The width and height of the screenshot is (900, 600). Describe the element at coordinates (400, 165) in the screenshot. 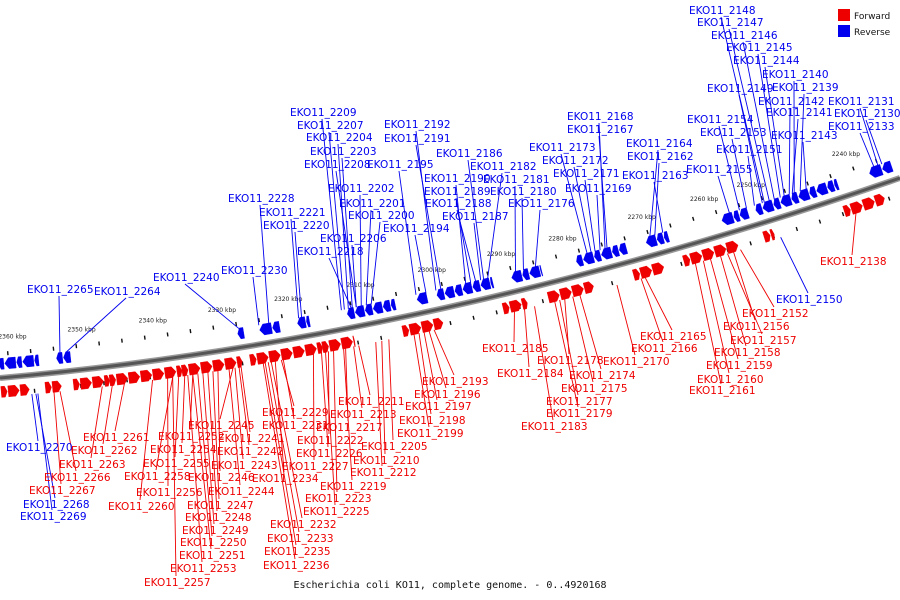

I see `gene-label-eko11-2195: EKO11_2195` at that location.